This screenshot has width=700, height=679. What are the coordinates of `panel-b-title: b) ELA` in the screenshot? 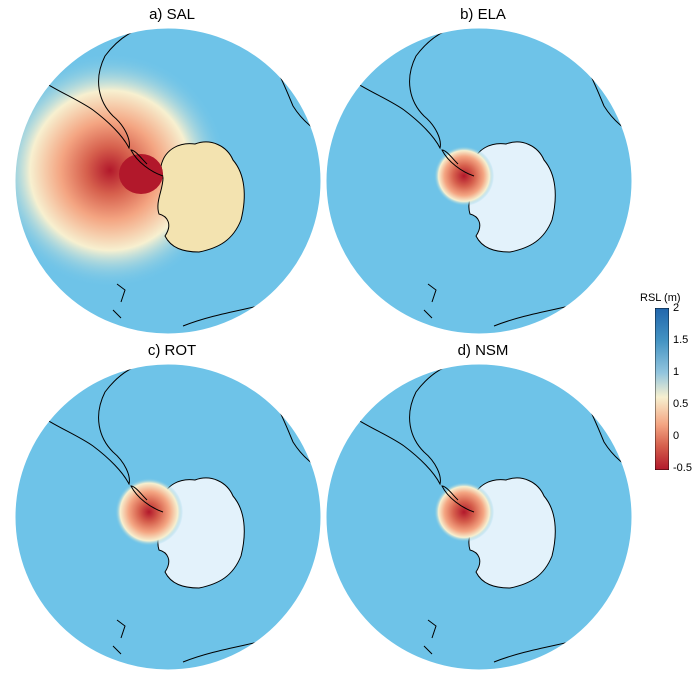 It's located at (483, 14).